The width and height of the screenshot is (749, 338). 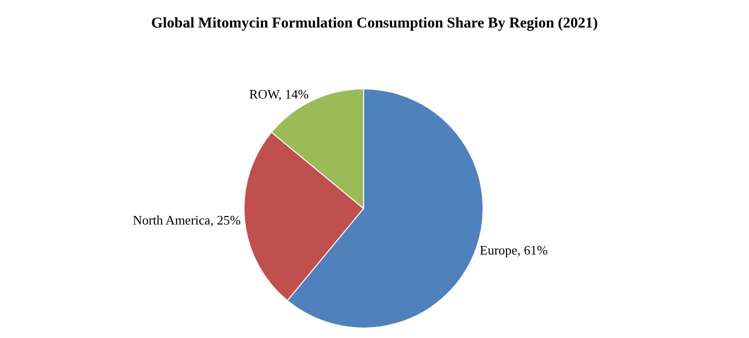 What do you see at coordinates (374, 23) in the screenshot?
I see `chart-title: Global Mitomycin Formulation Consumption Share By Region (2021)` at bounding box center [374, 23].